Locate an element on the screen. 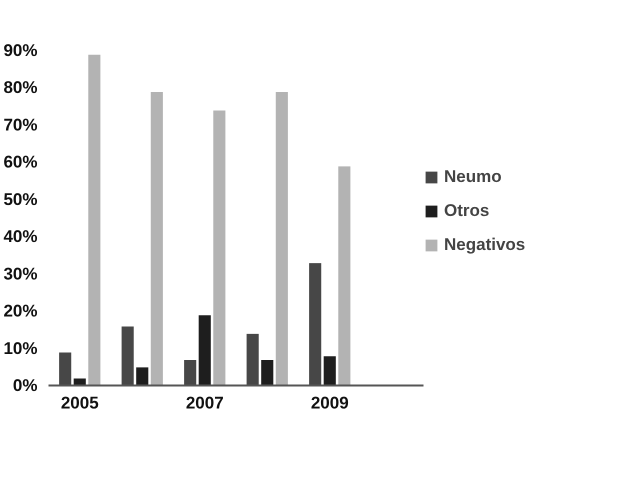 This screenshot has height=479, width=627. y-tick-label: 30% is located at coordinates (20, 274).